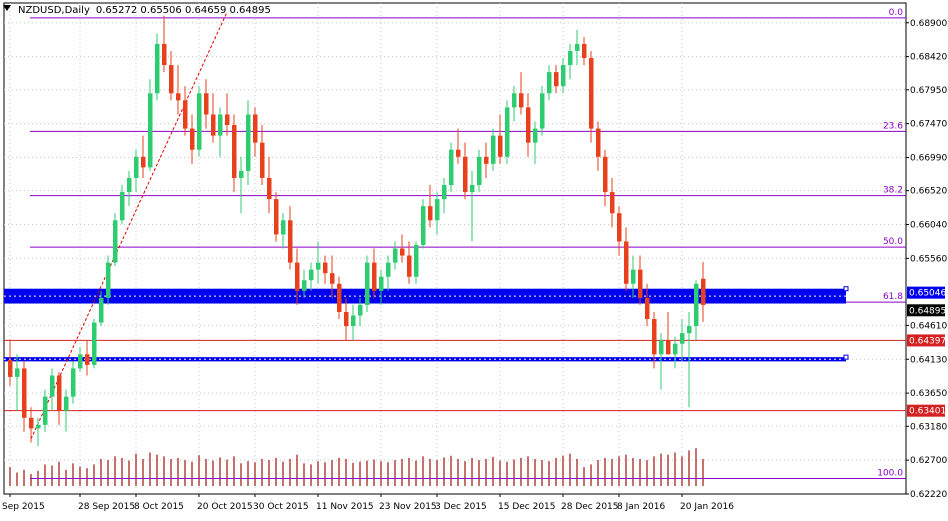  What do you see at coordinates (455, 375) in the screenshot?
I see `horizontal-lines` at bounding box center [455, 375].